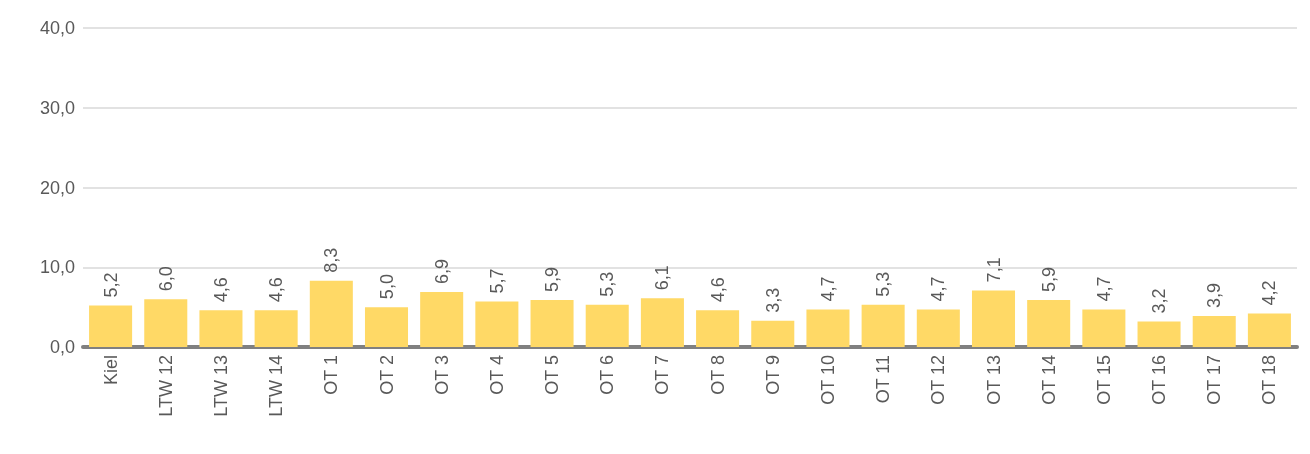 Image resolution: width=1310 pixels, height=454 pixels. What do you see at coordinates (1159, 301) in the screenshot?
I see `data-label: 3,2` at bounding box center [1159, 301].